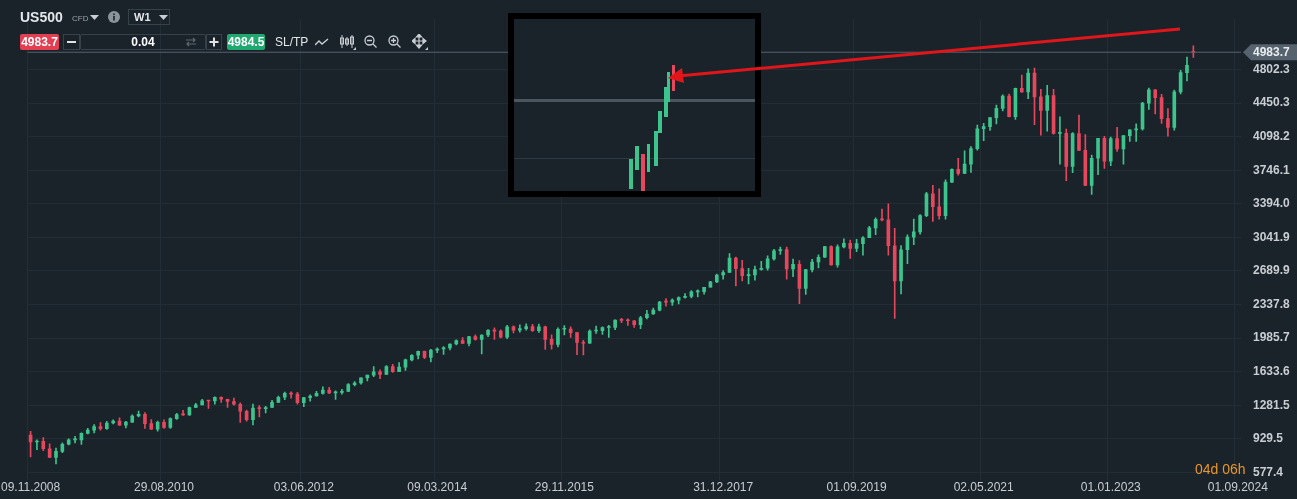  What do you see at coordinates (1272, 169) in the screenshot?
I see `y-tick-label: 3746.1` at bounding box center [1272, 169].